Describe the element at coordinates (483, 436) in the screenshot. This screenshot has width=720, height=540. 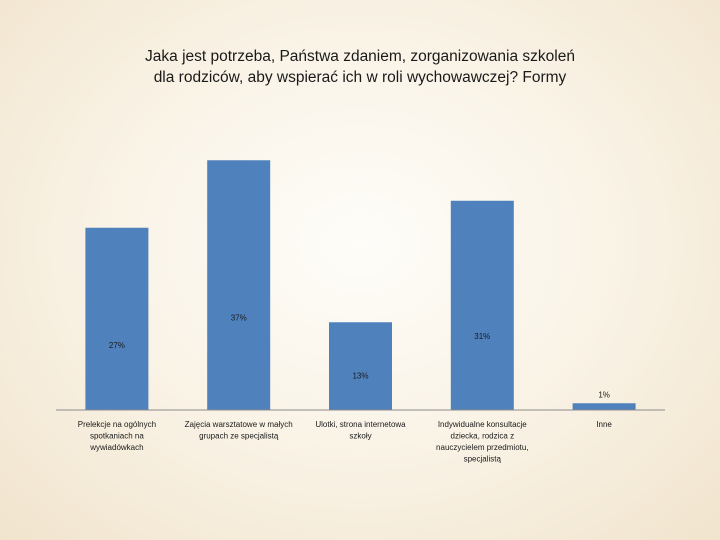
I see `category-label-4-line-2: dziecka, rodzica z` at that location.